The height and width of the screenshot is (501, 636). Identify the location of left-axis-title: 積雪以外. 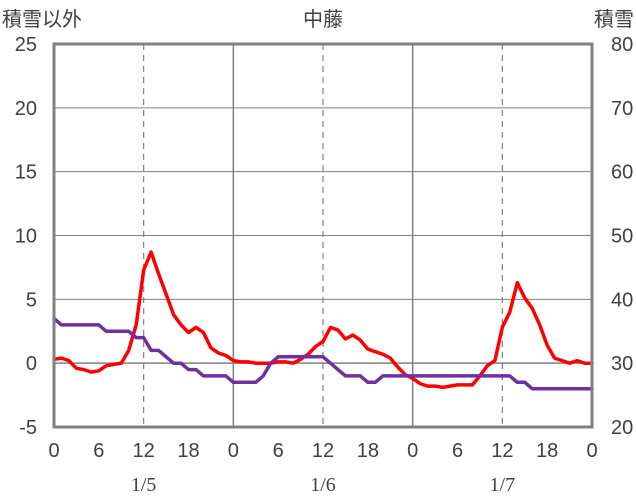
(42, 19).